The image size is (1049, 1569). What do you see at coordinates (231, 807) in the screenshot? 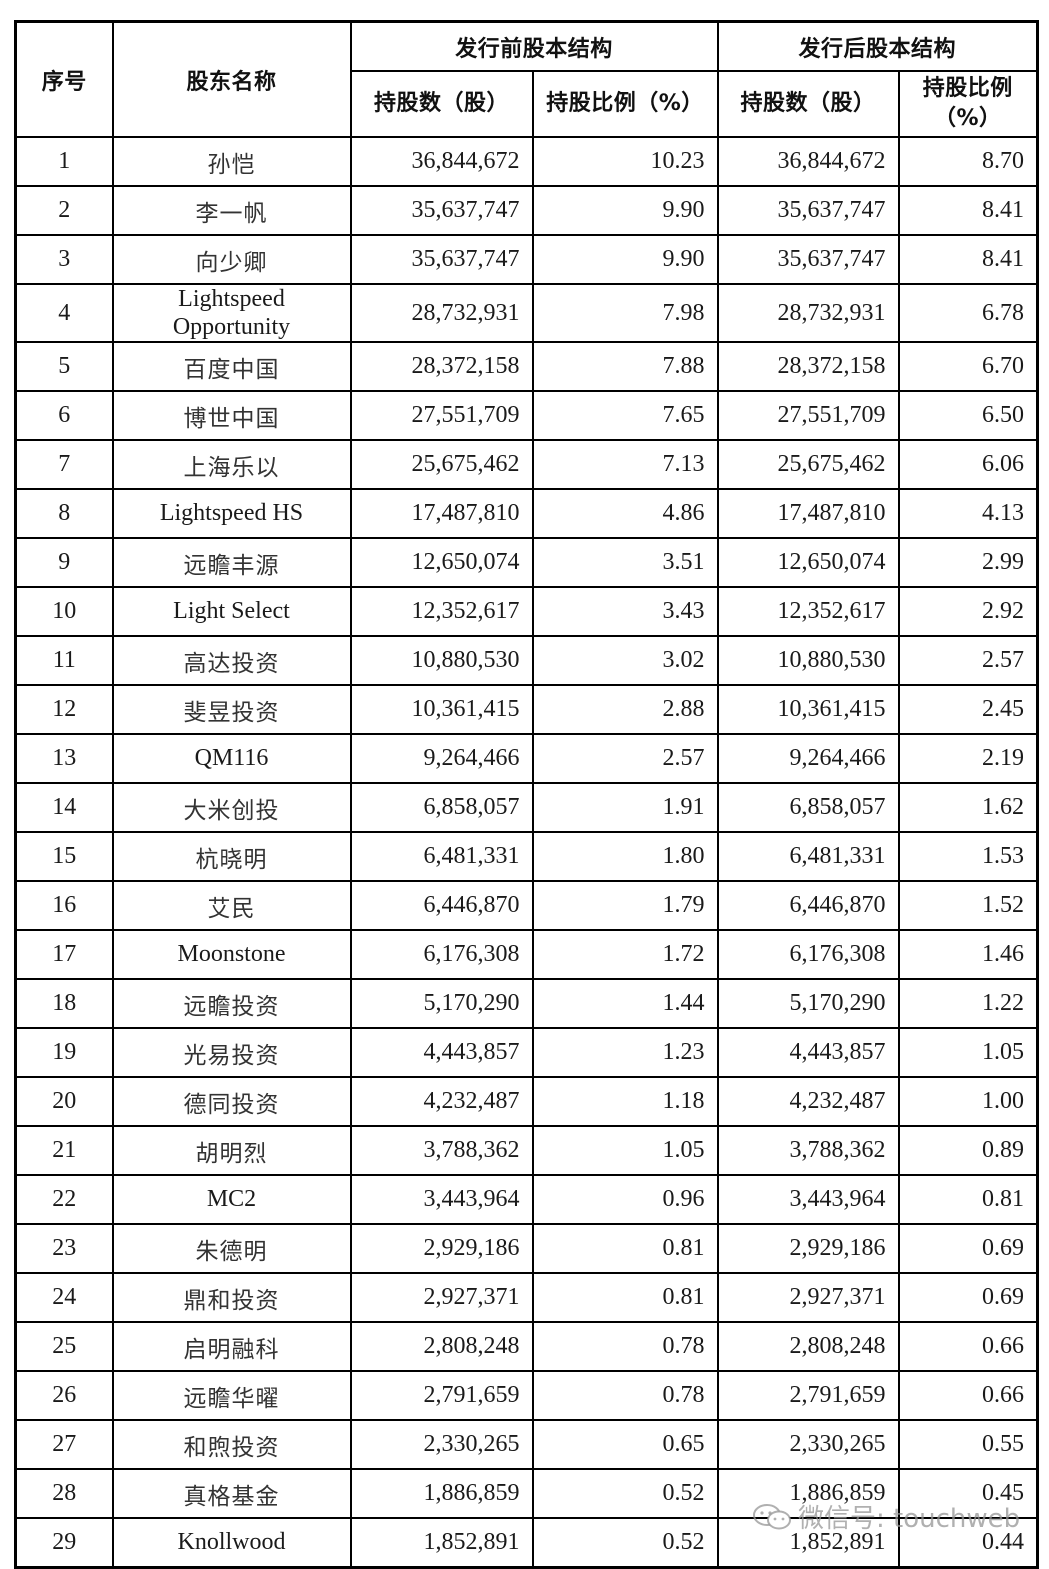
I see `row-shareholder-name: 大米创投` at bounding box center [231, 807].